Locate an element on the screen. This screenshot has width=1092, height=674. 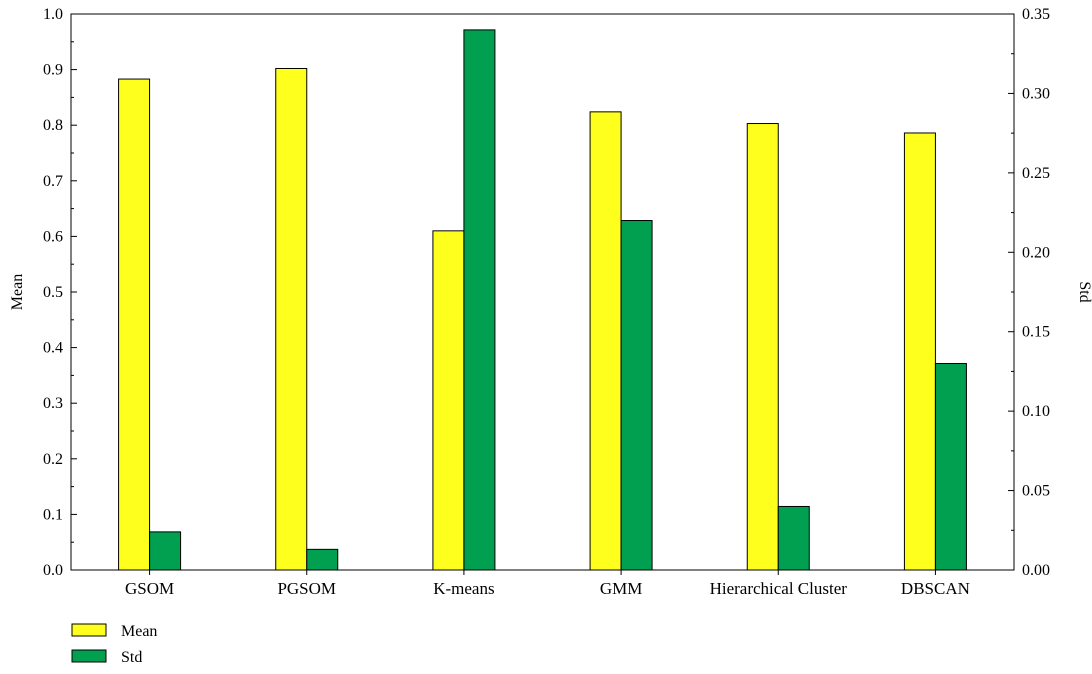
bar-mean-gmm is located at coordinates (605, 341).